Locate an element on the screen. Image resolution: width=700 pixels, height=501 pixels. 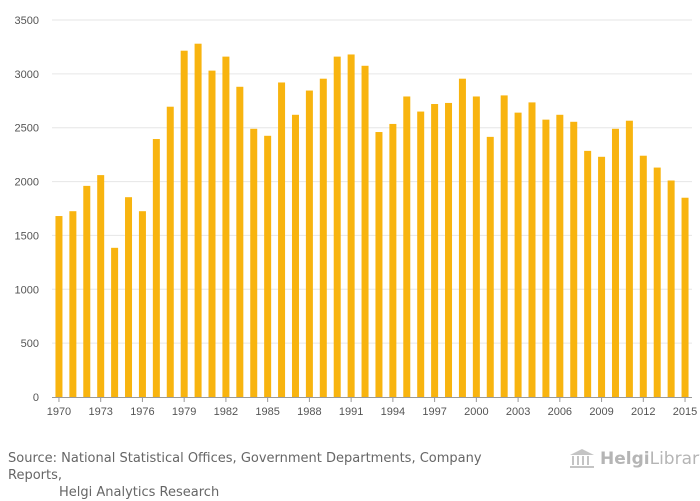
bar-1973 is located at coordinates (101, 286).